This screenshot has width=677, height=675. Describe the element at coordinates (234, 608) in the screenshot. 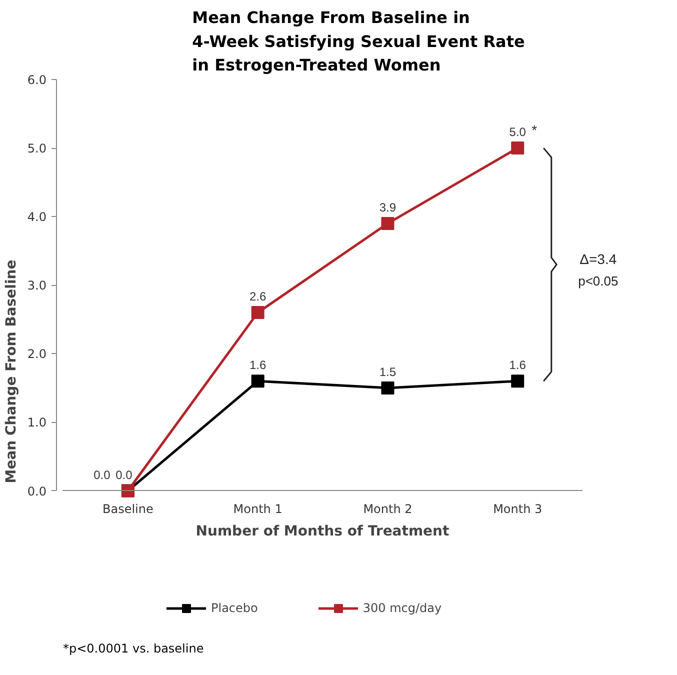

I see `legend-label: Placebo` at that location.